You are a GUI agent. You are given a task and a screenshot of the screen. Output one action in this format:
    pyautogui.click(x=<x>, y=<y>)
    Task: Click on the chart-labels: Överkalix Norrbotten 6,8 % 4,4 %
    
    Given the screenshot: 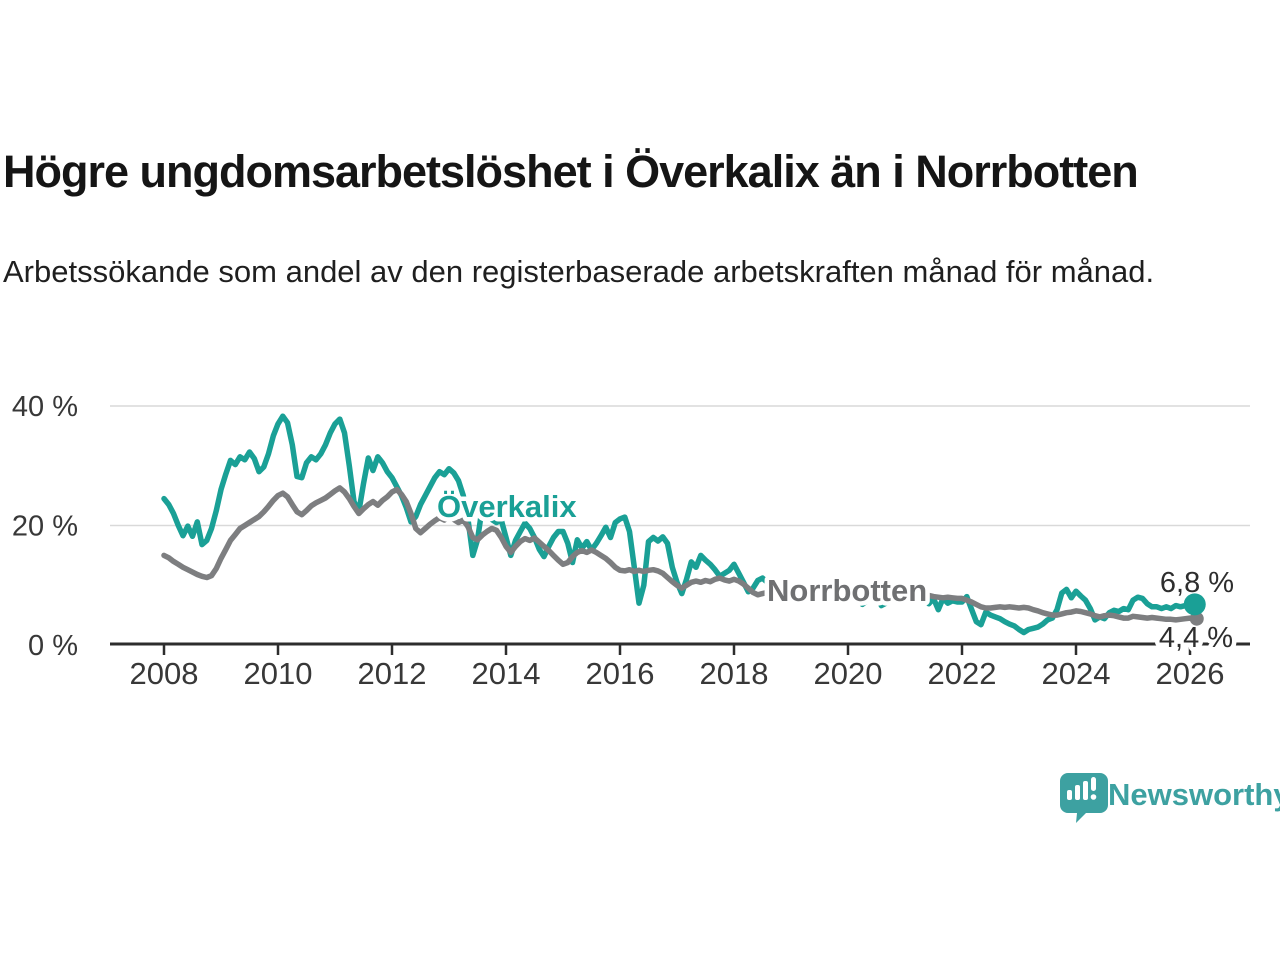 What is the action you would take?
    pyautogui.click(x=836, y=572)
    